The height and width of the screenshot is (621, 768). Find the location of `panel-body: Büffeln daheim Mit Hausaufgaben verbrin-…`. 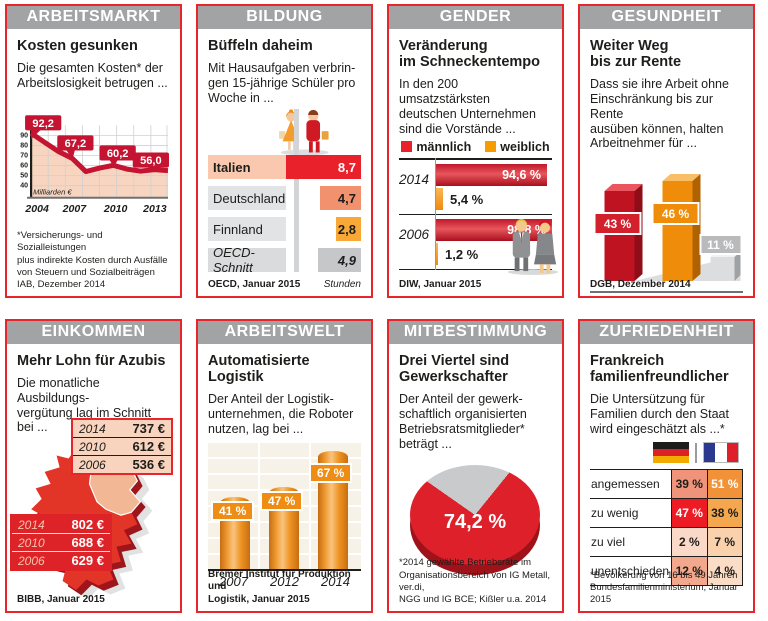

panel-body: Büffeln daheim Mit Hausaufgaben verbrin-… is located at coordinates (284, 162).